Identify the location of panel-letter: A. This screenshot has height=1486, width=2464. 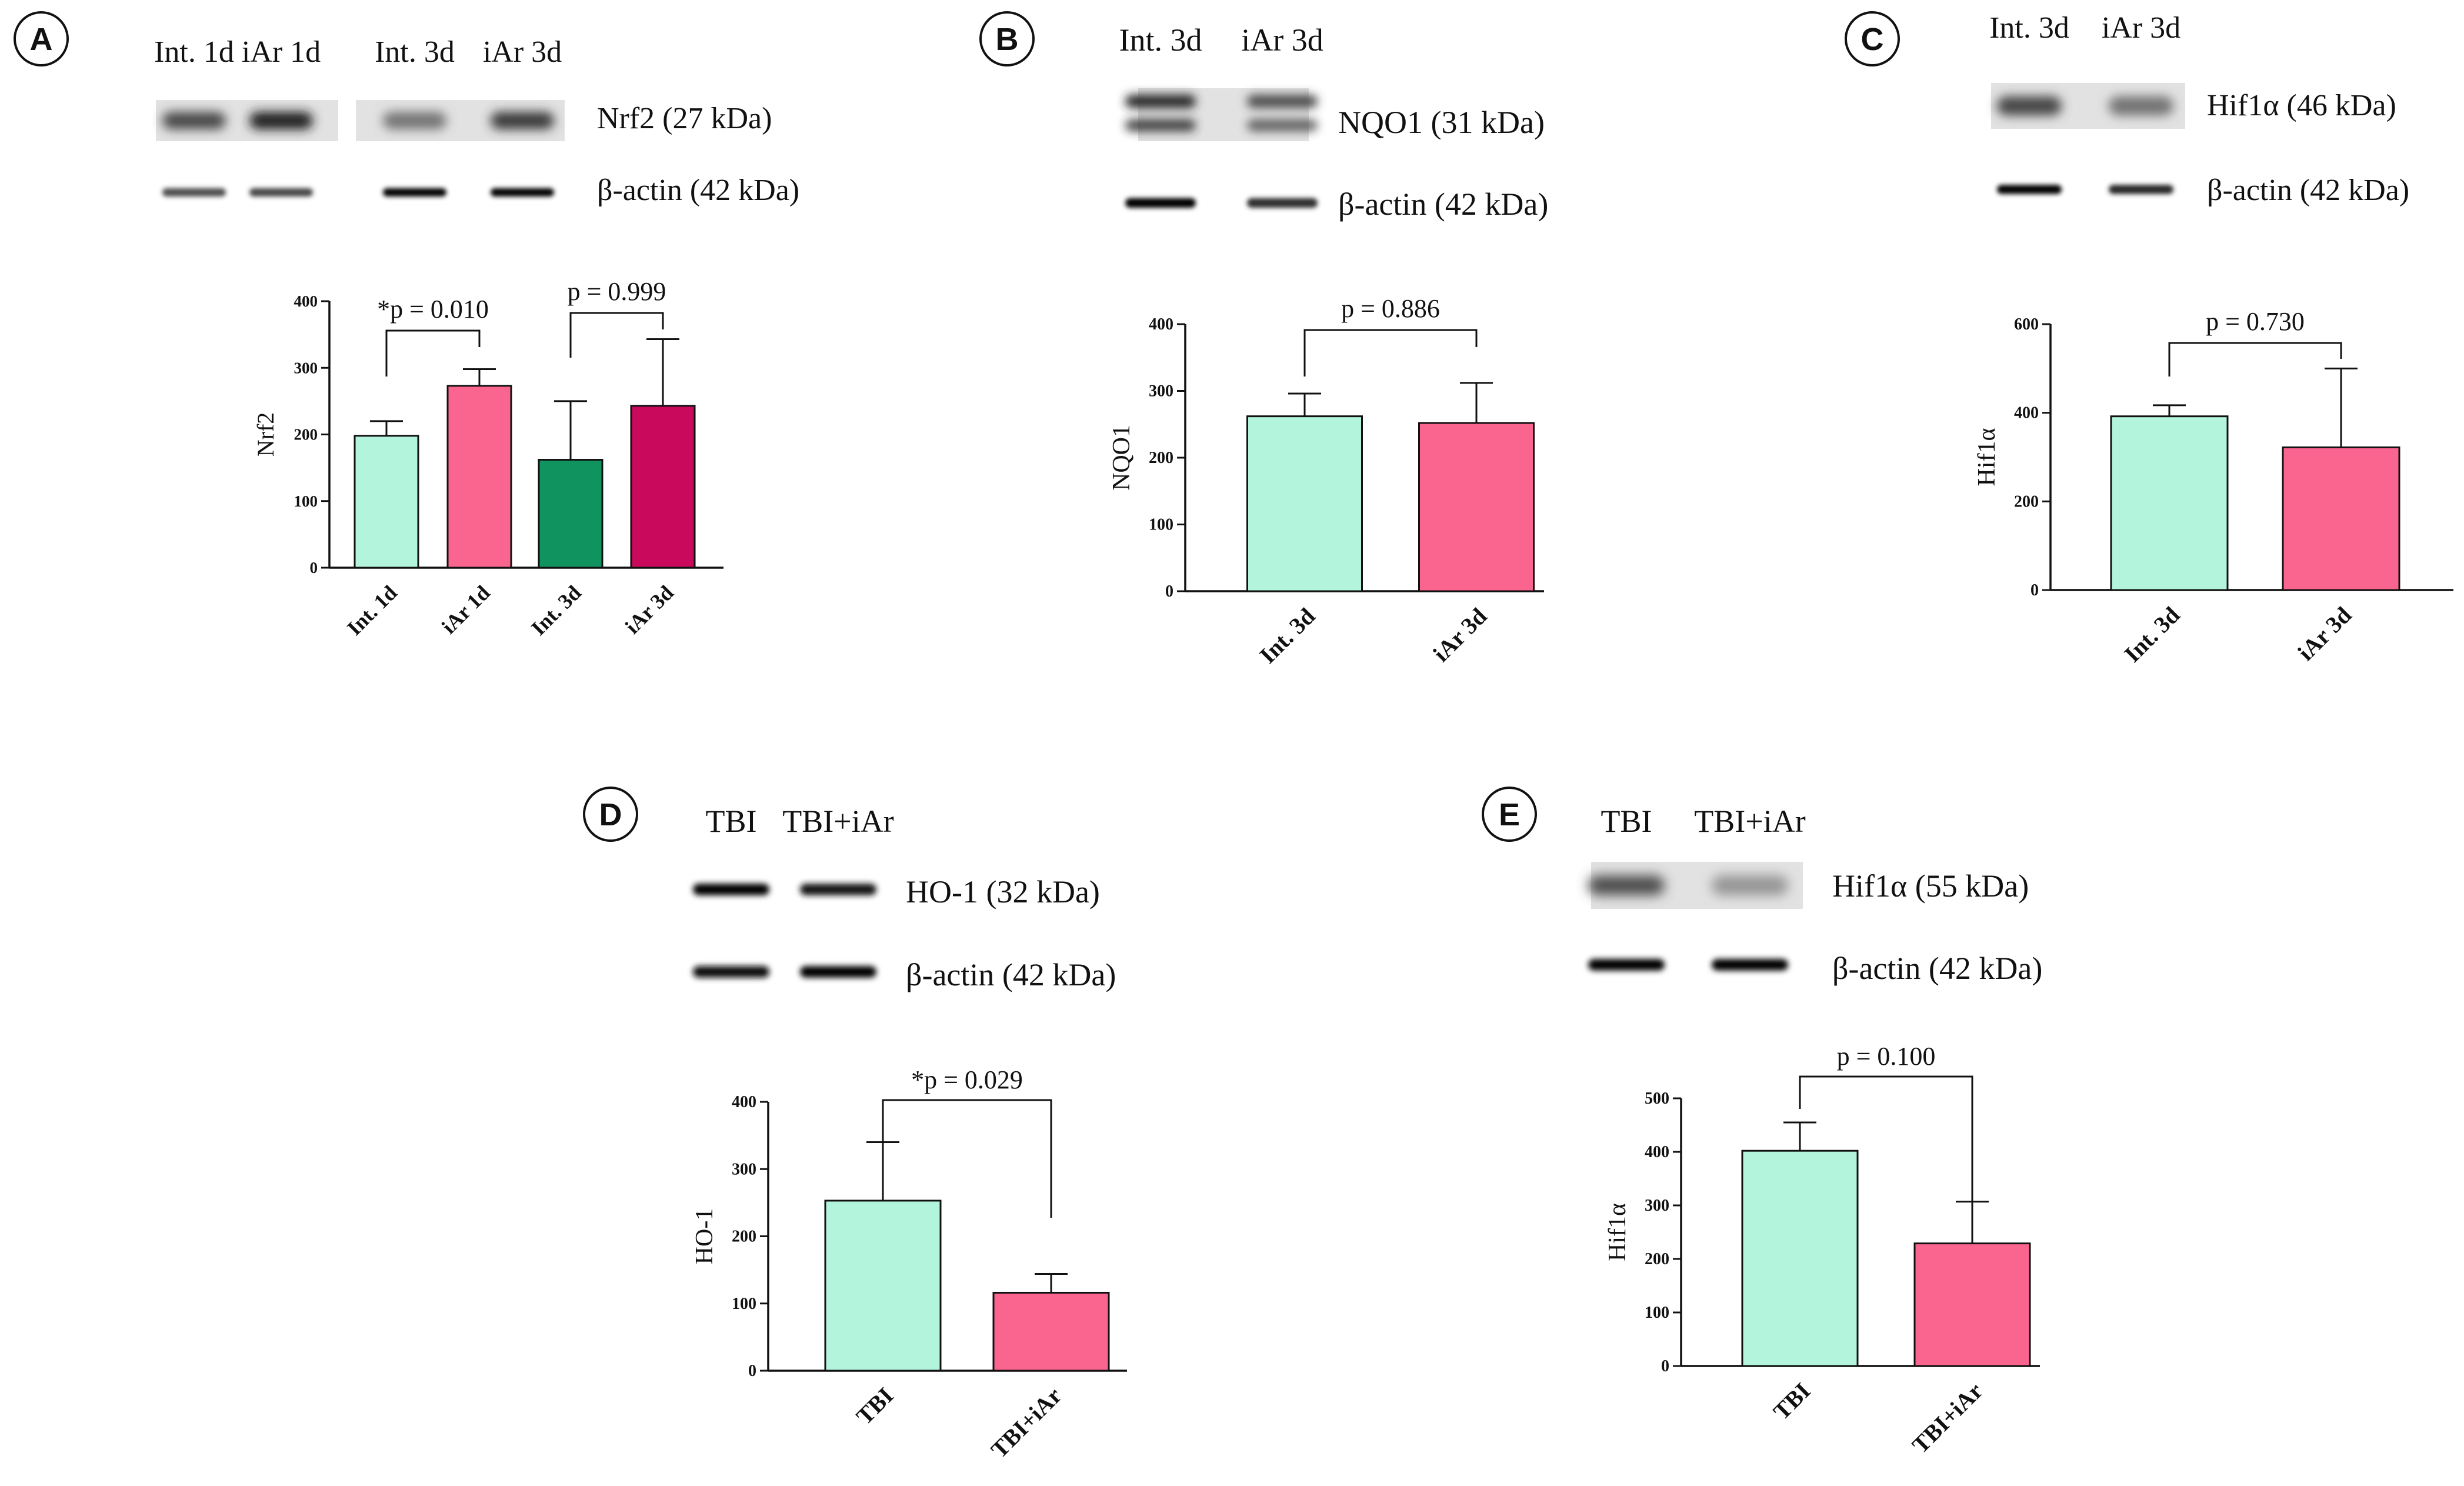
(41, 39).